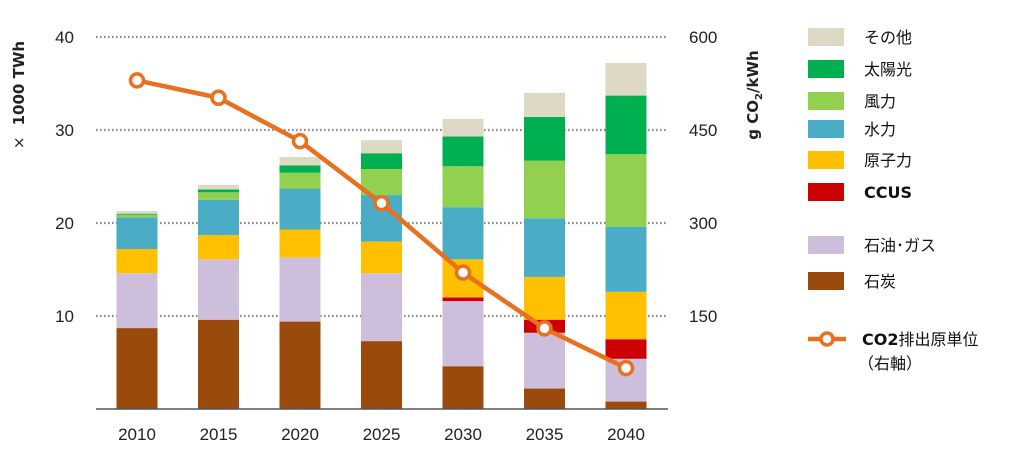 The height and width of the screenshot is (452, 1024). What do you see at coordinates (703, 130) in the screenshot?
I see `right-tick-label: 450` at bounding box center [703, 130].